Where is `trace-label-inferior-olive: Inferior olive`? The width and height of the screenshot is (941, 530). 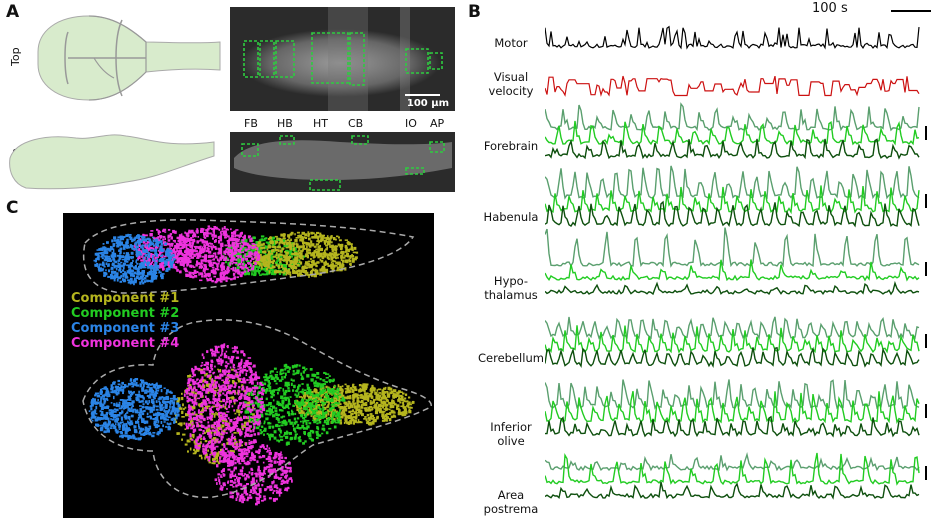
trace-label-inferior-olive: Inferior olive is located at coordinates (511, 434).